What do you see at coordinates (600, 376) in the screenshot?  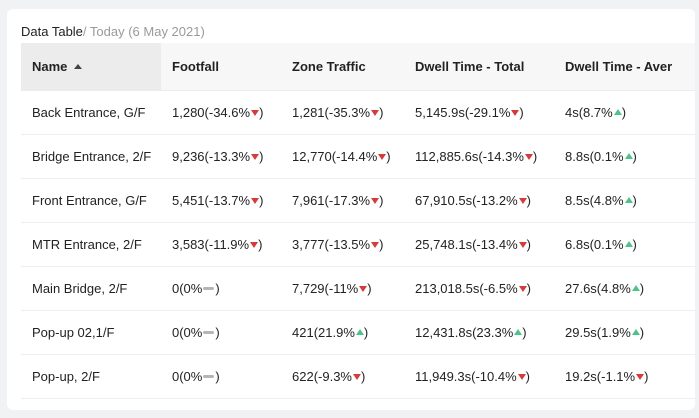 I see `cell-value: 19.2s(-1.1%` at bounding box center [600, 376].